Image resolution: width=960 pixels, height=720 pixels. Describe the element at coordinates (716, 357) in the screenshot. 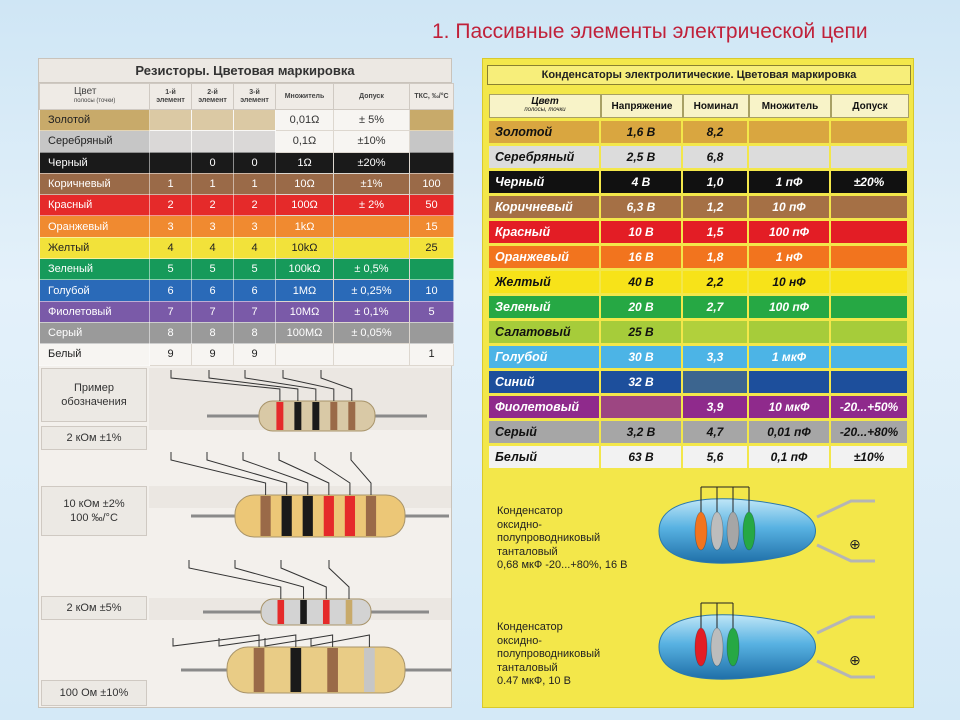

I see `cell-nom: 3,3` at that location.